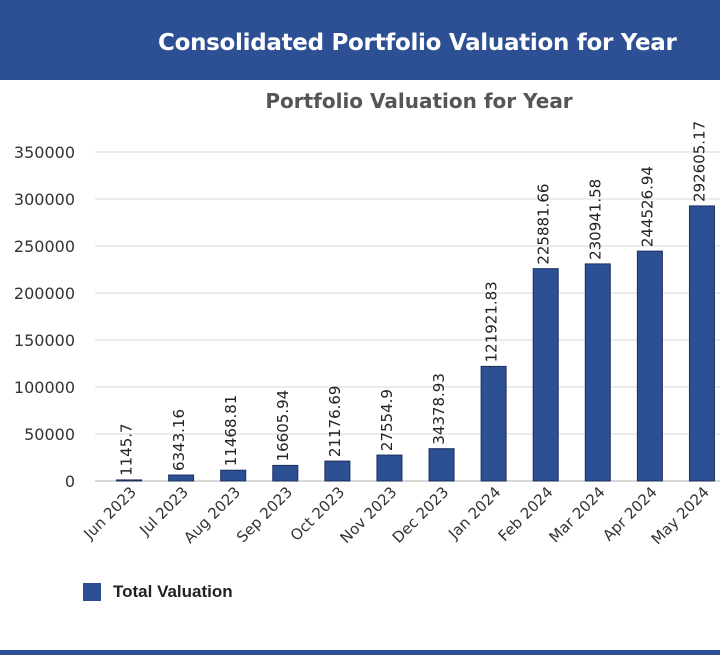 This screenshot has height=655, width=720. Describe the element at coordinates (543, 224) in the screenshot. I see `data-label: 225881.66` at that location.